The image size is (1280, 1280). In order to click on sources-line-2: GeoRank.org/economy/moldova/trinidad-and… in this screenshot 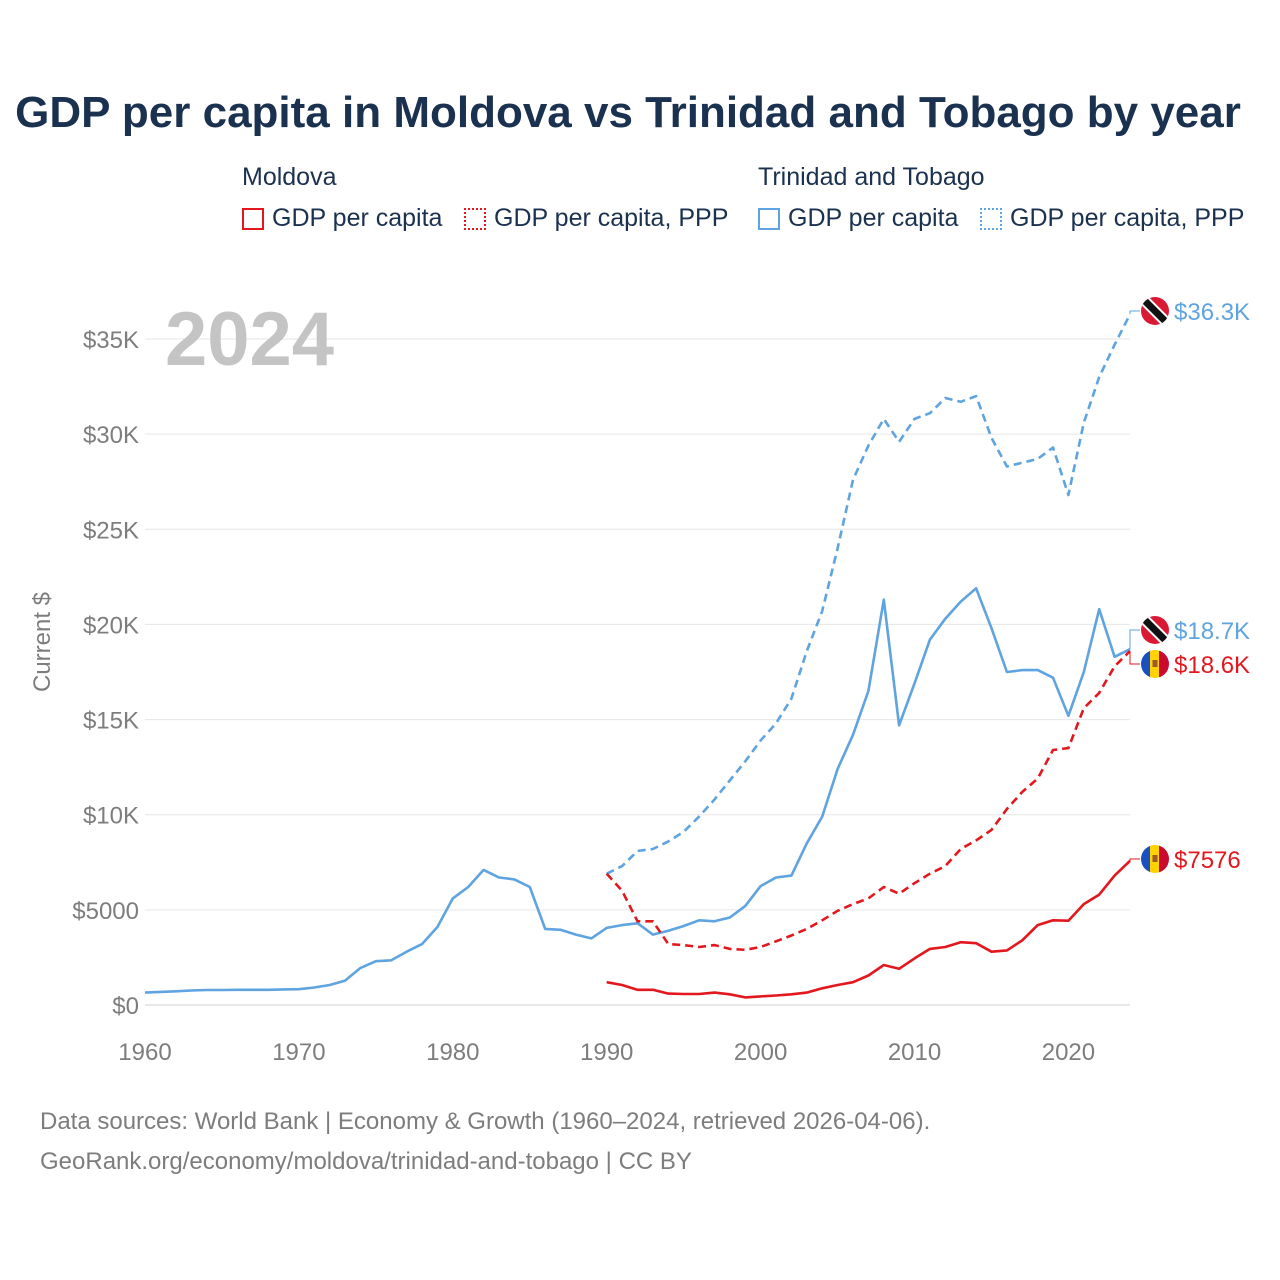, I will do `click(366, 1161)`.